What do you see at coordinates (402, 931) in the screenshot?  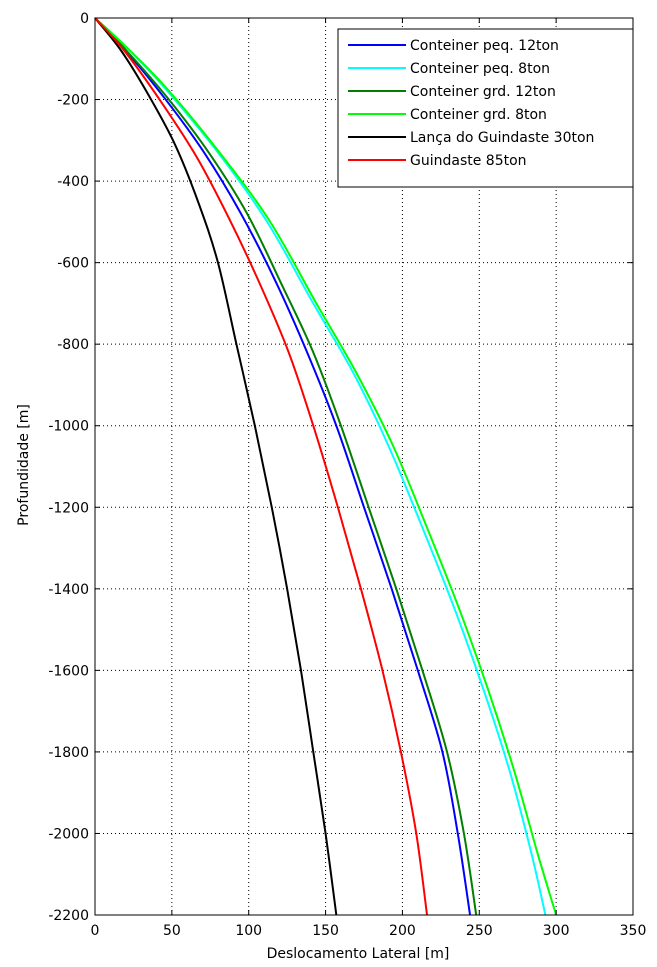 I see `x-tick-label: 200` at bounding box center [402, 931].